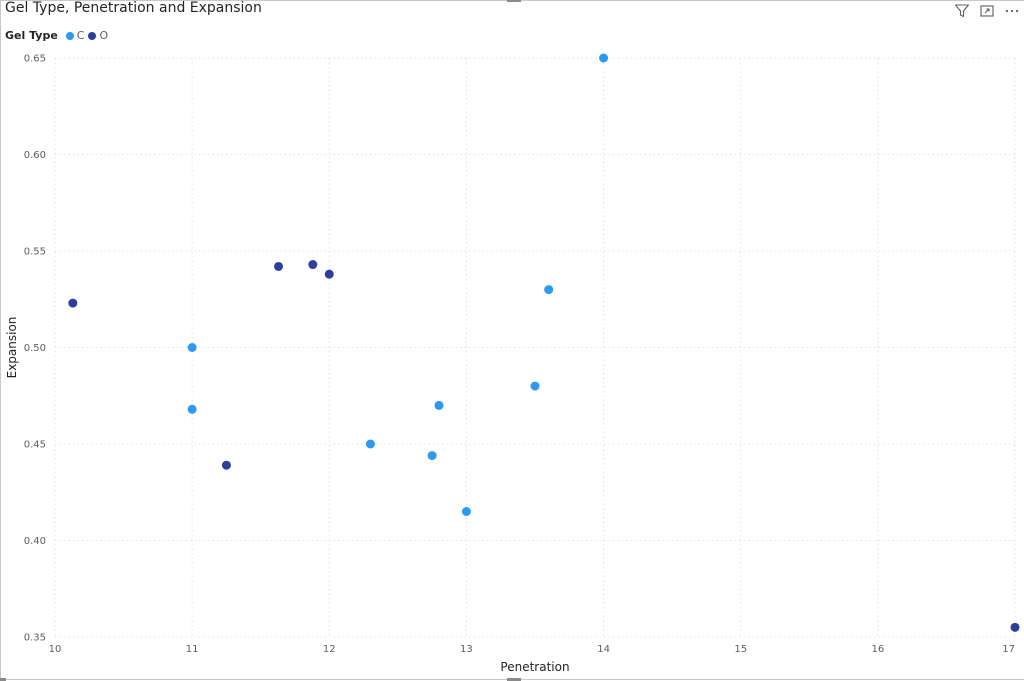  What do you see at coordinates (31, 35) in the screenshot?
I see `legend-title: Gel Type` at bounding box center [31, 35].